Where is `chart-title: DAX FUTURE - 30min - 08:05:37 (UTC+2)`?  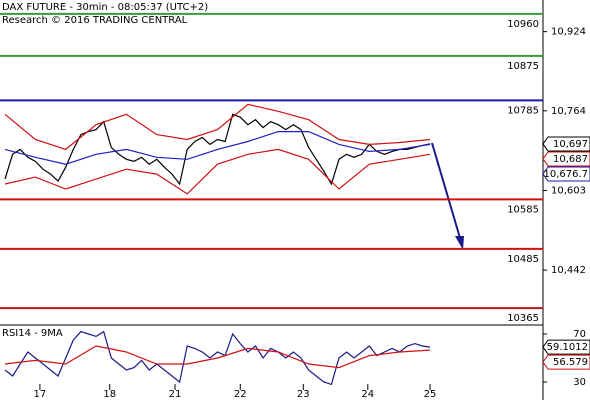
chart-title: DAX FUTURE - 30min - 08:05:37 (UTC+2) is located at coordinates (105, 7).